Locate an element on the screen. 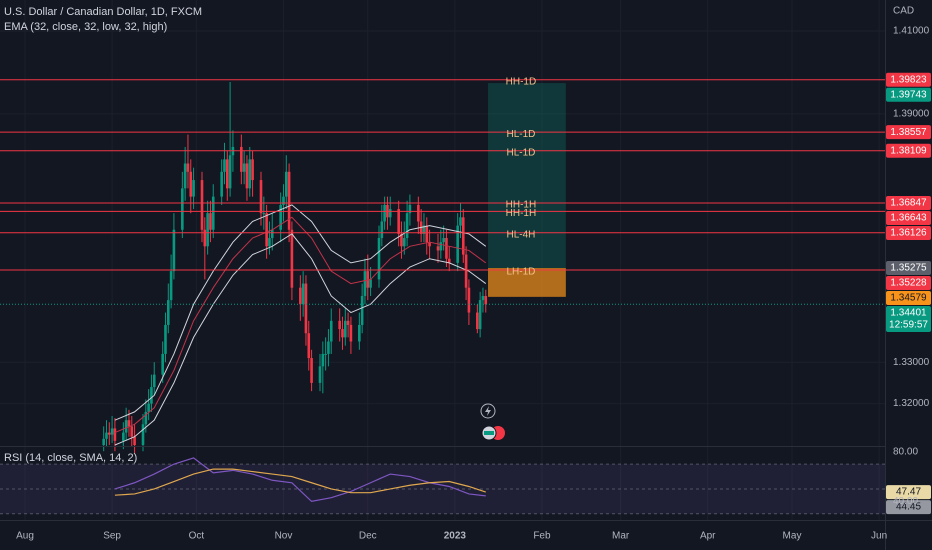  rsi-legend: RSI (14, close, SMA, 14, 2) is located at coordinates (70, 458).